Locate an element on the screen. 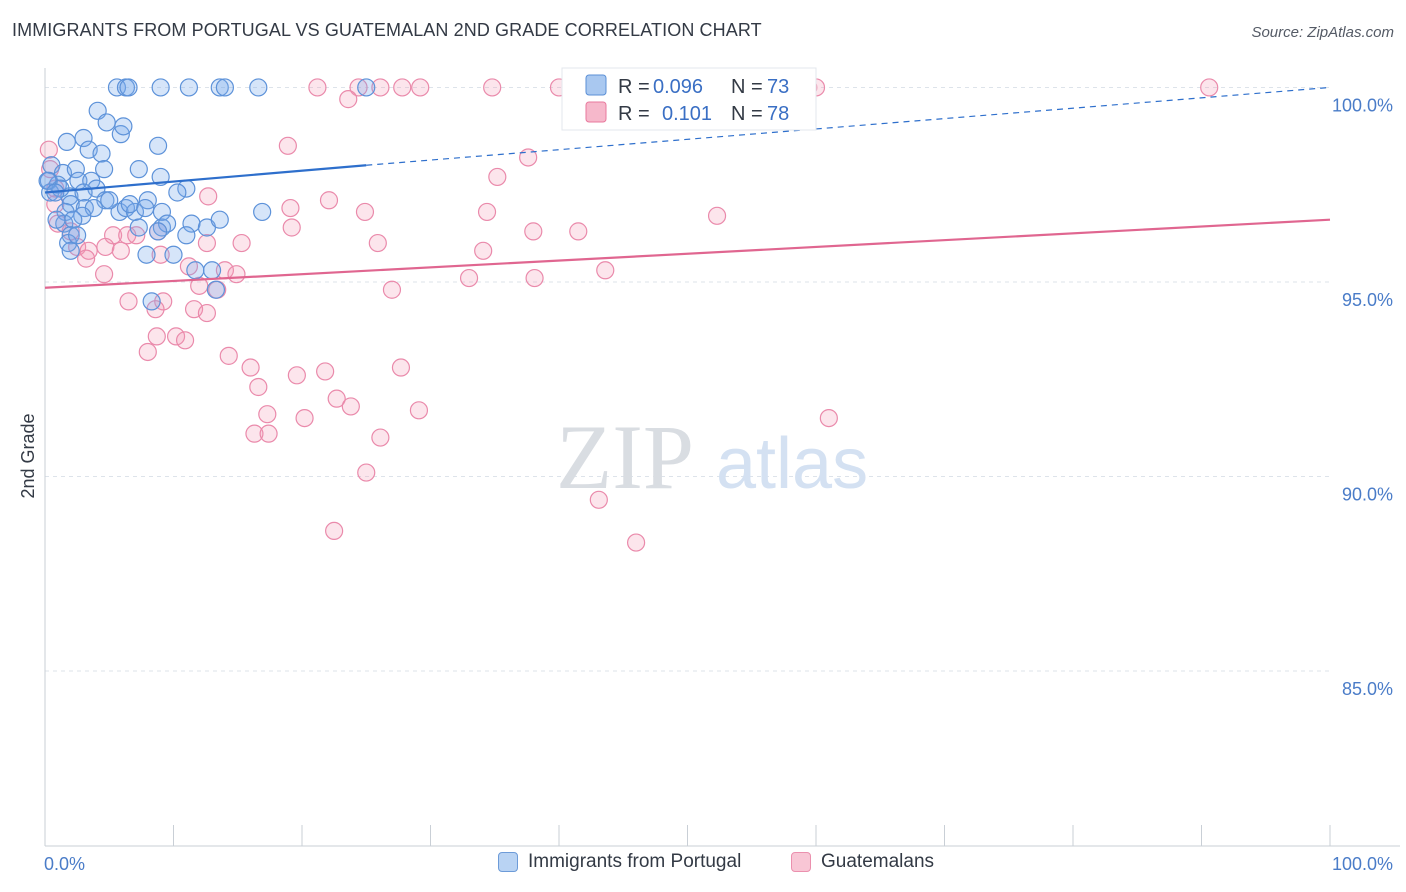 The width and height of the screenshot is (1406, 892). y-tick-label-2: 90.0% is located at coordinates (1367, 494).